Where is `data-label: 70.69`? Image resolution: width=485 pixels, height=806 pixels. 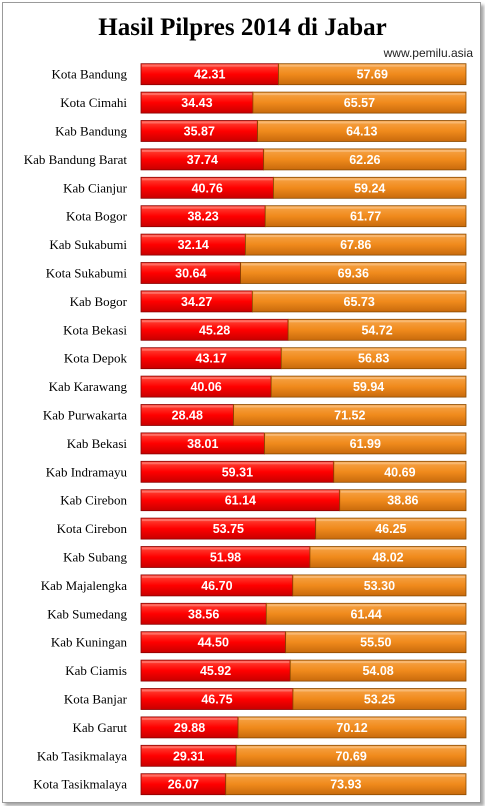
data-label: 70.69 is located at coordinates (350, 756).